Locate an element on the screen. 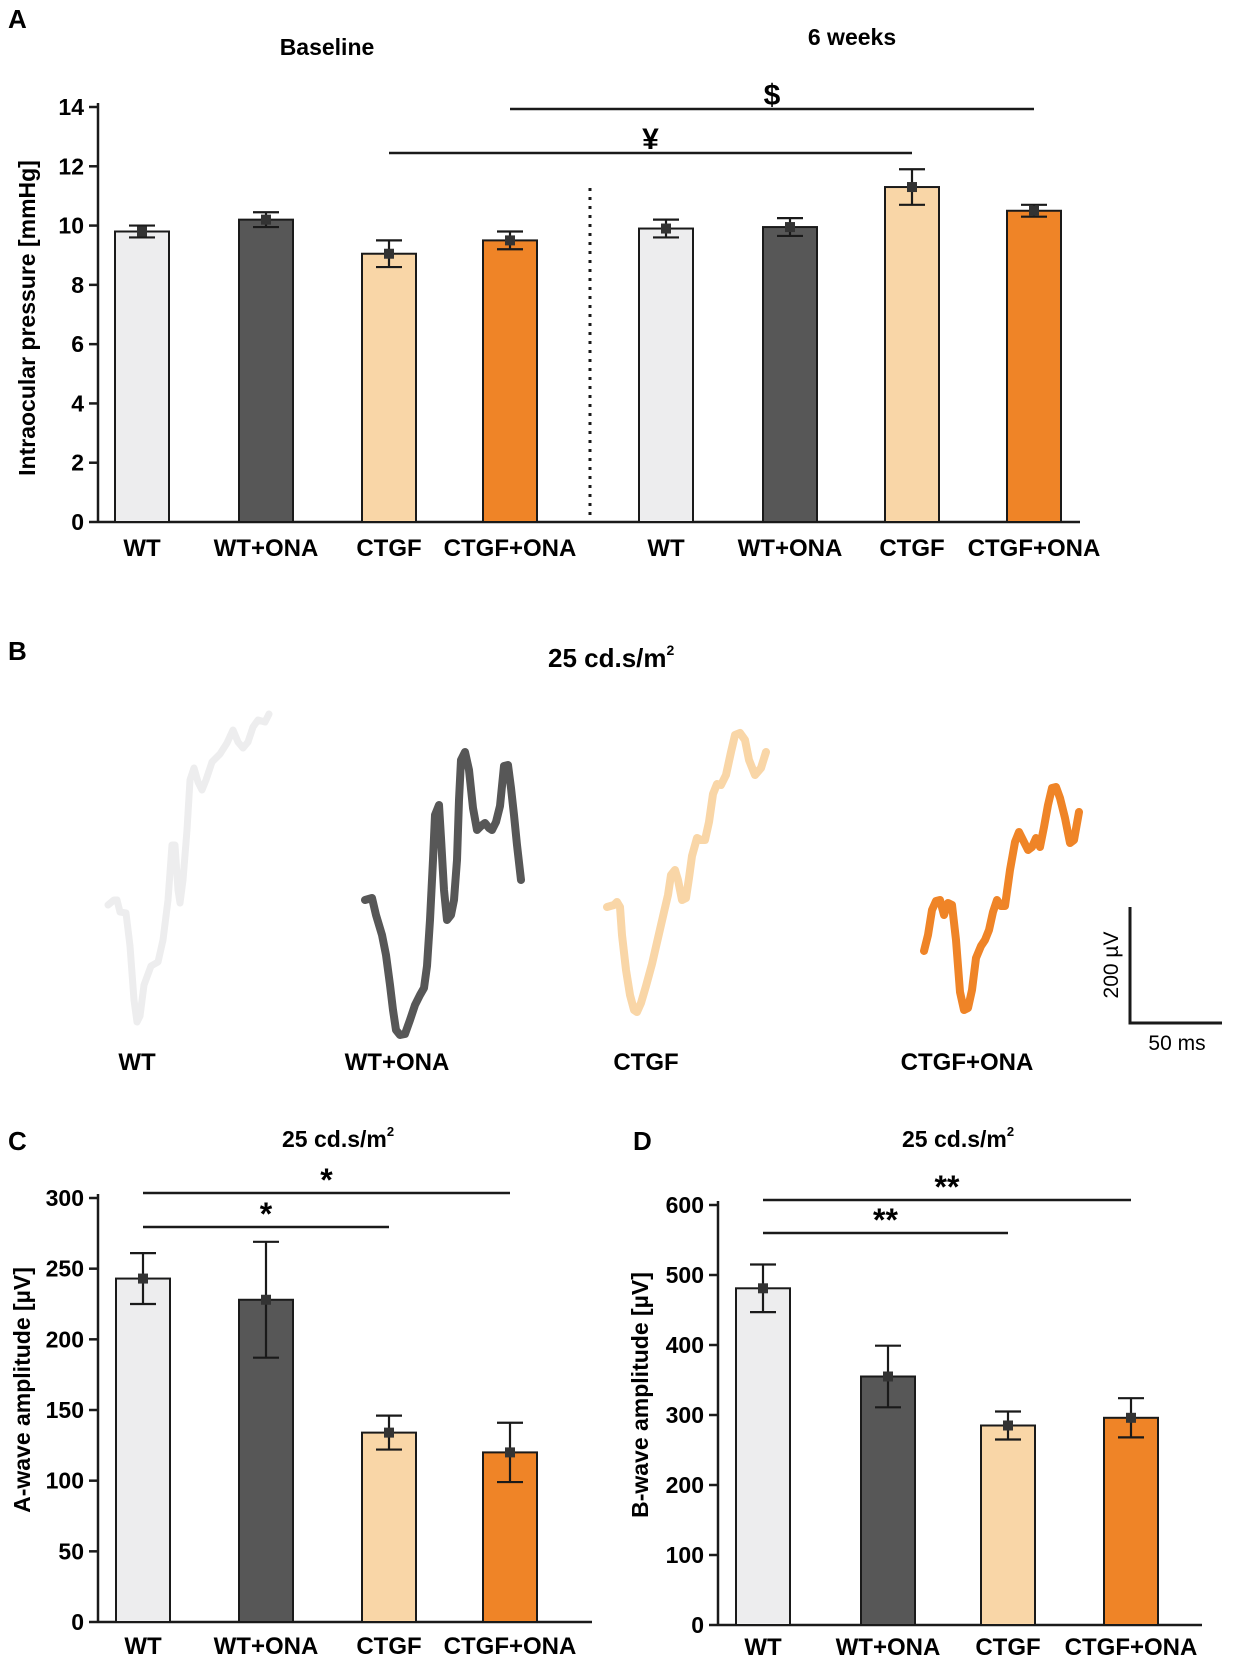 This screenshot has width=1255, height=1660. erg-label-wt-ona: WT+ONA is located at coordinates (397, 1062).